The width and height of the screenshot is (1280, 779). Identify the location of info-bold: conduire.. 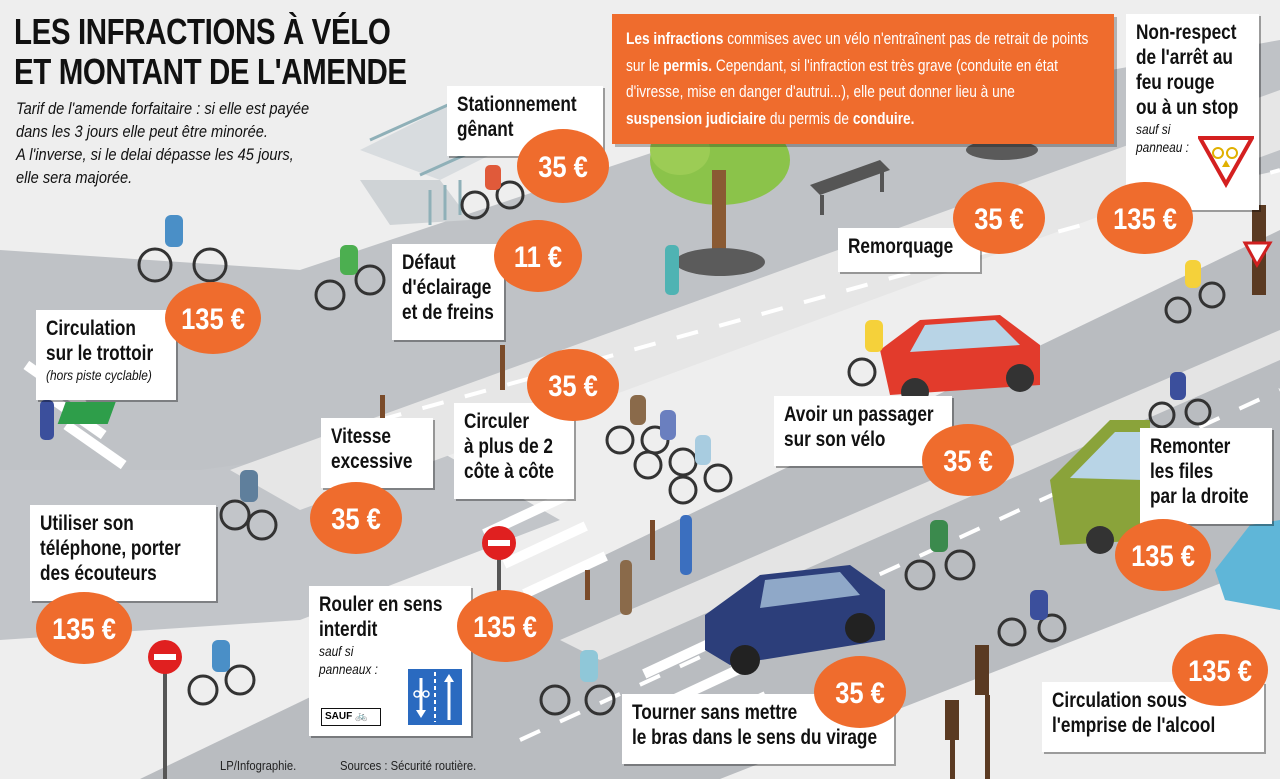
(883, 118).